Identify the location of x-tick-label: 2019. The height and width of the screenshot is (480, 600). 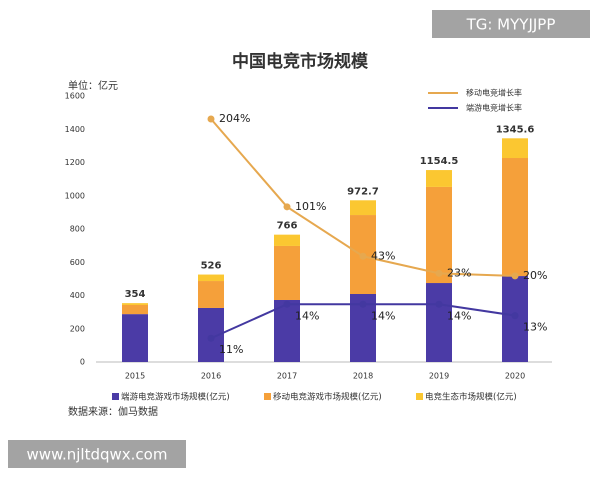
(439, 376).